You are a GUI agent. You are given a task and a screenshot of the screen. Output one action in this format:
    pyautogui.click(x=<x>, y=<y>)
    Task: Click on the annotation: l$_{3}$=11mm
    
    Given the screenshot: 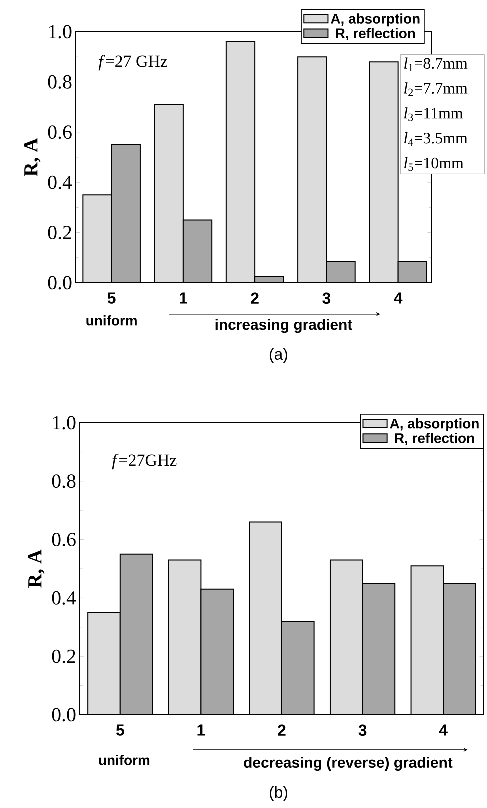 What is the action you would take?
    pyautogui.click(x=434, y=115)
    